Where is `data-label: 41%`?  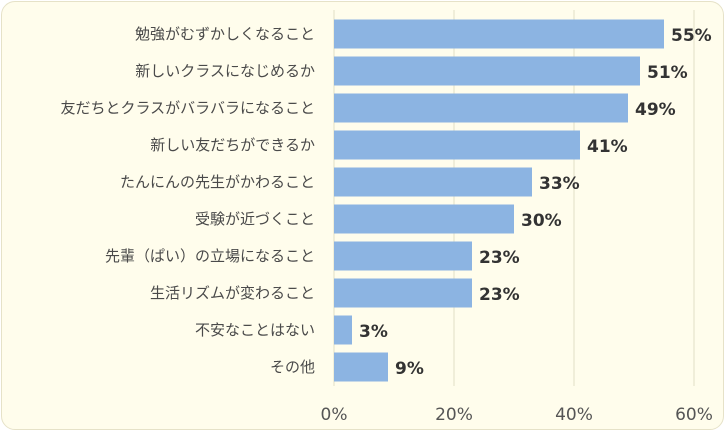
data-label: 41% is located at coordinates (607, 147).